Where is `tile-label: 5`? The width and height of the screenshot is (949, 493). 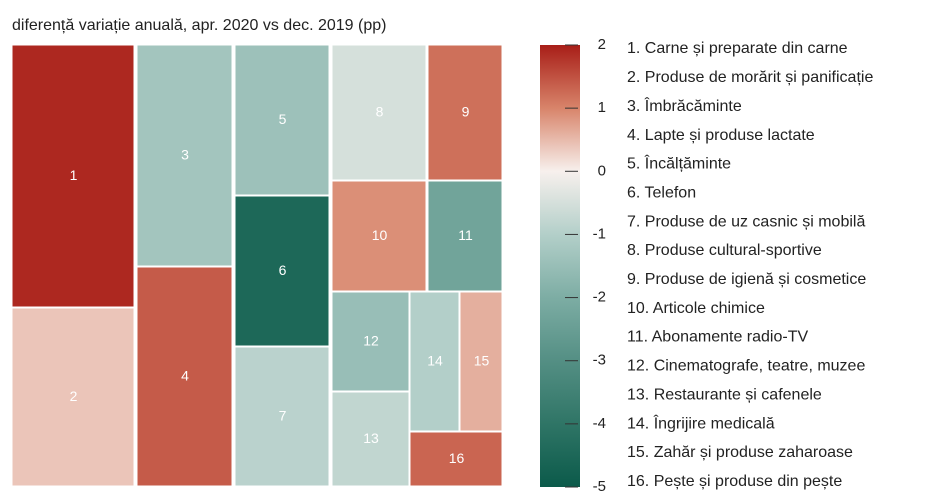 tile-label: 5 is located at coordinates (283, 119).